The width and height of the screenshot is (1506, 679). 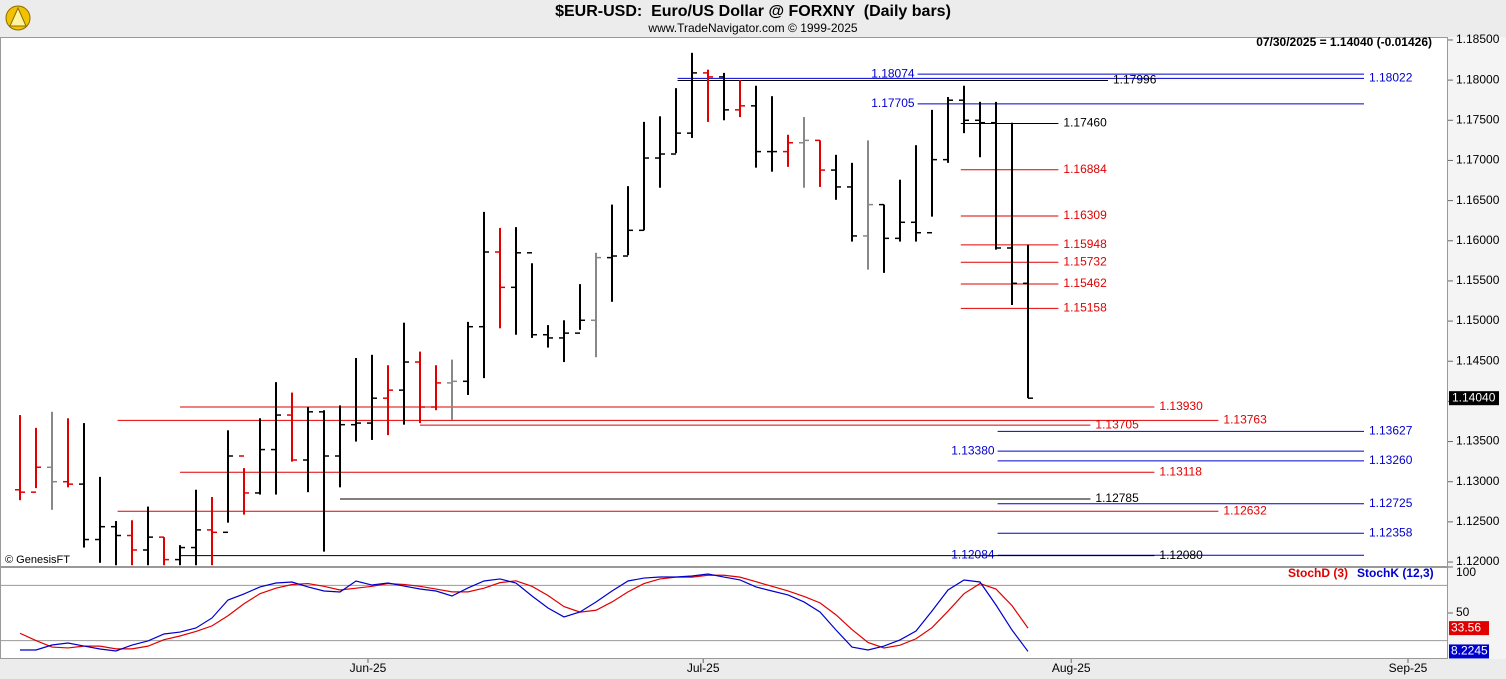 I want to click on level-label: 1.12725, so click(x=1391, y=503).